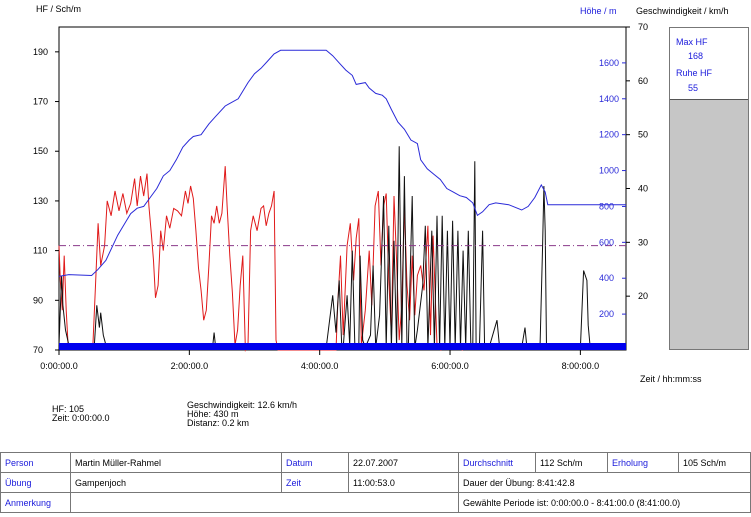 The height and width of the screenshot is (517, 751). What do you see at coordinates (609, 171) in the screenshot?
I see `hoehe-tick-label: 1000` at bounding box center [609, 171].